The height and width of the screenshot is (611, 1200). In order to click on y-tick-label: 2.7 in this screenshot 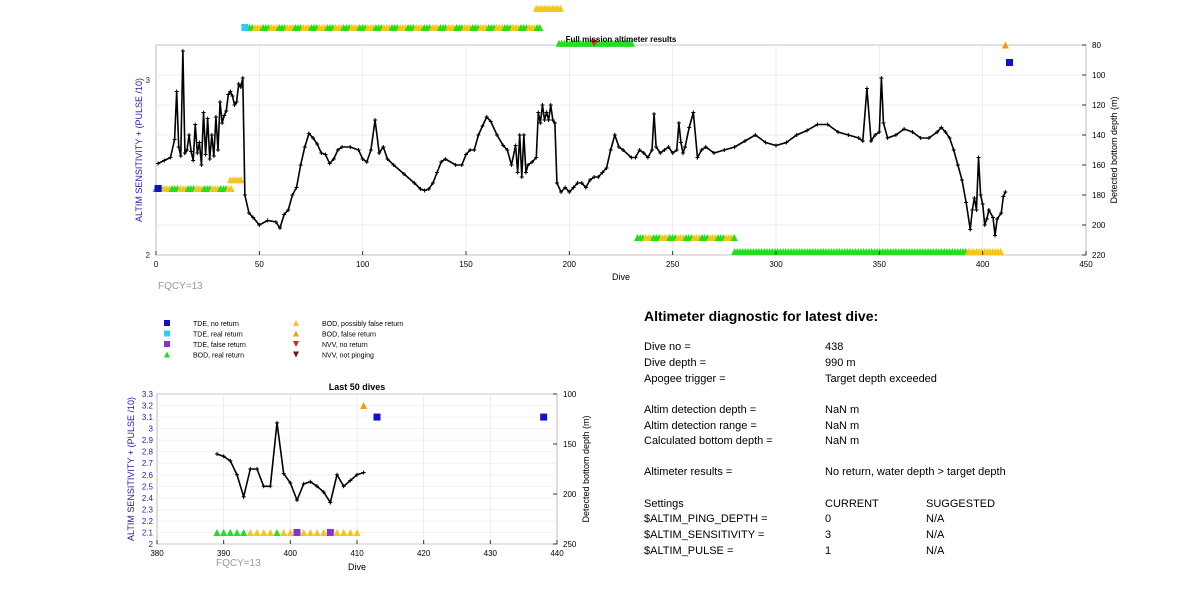, I will do `click(148, 463)`.